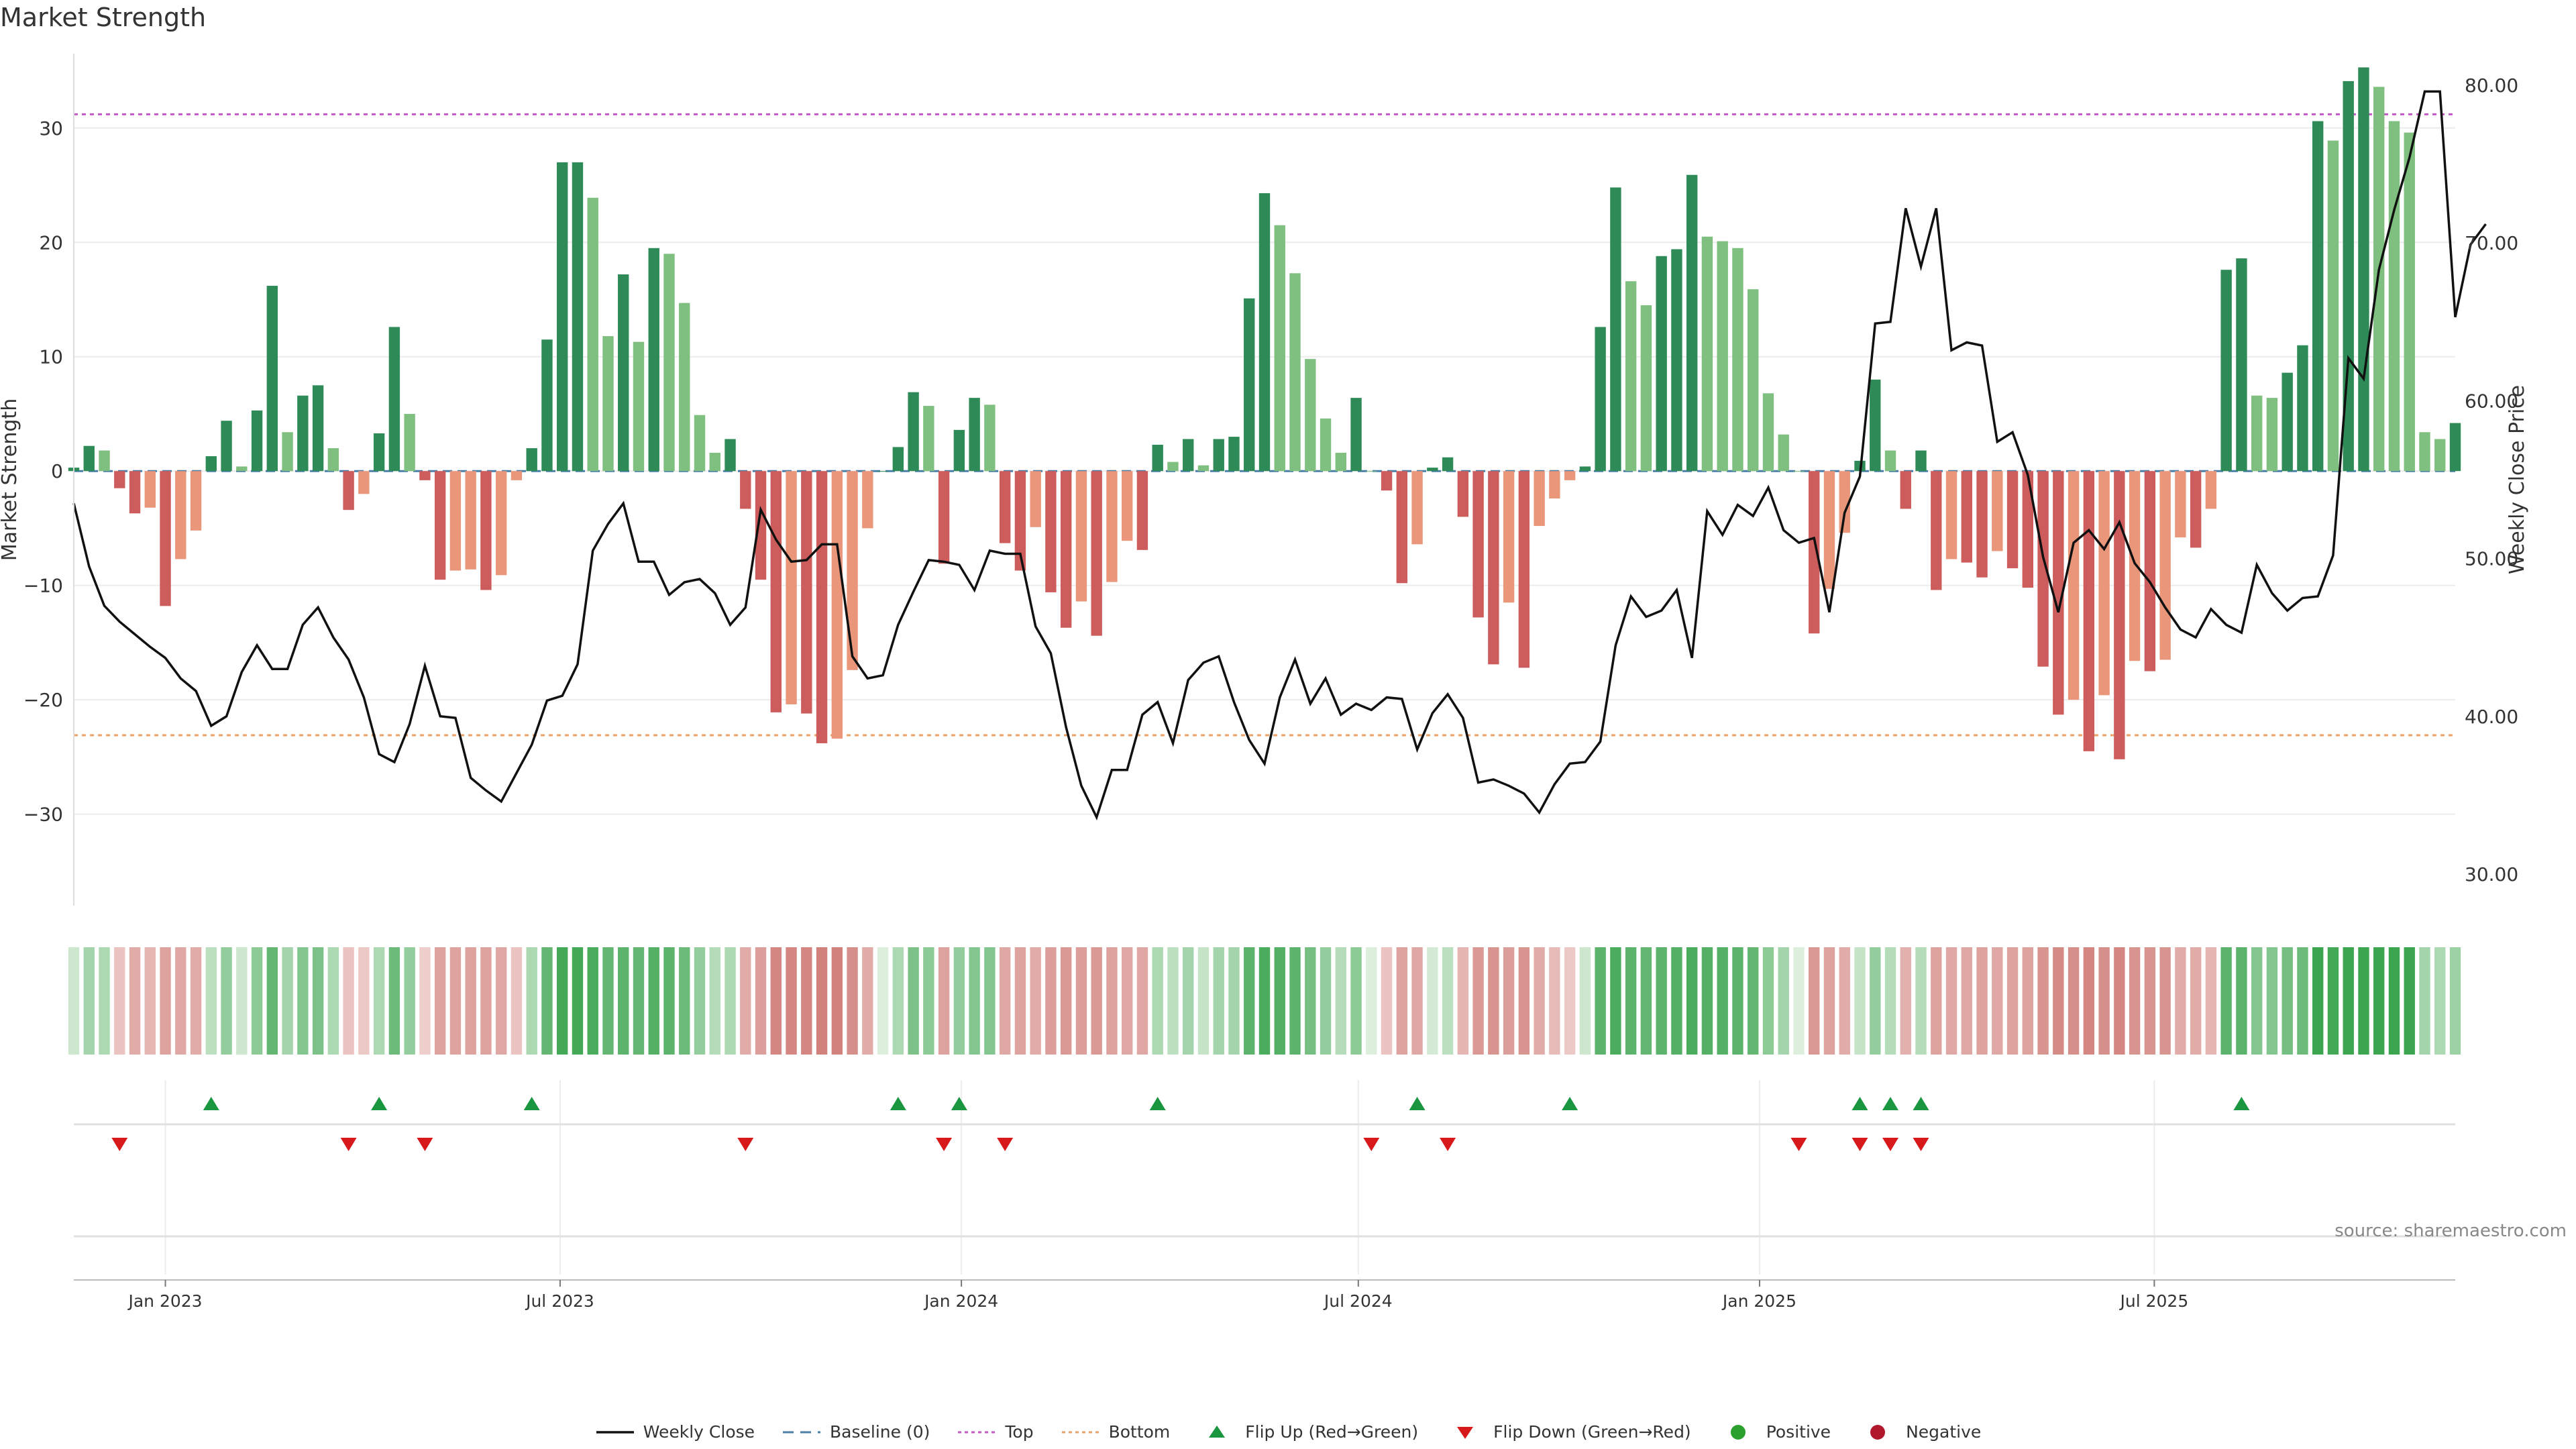  I want to click on y2-tick-label: 80.00, so click(2491, 85).